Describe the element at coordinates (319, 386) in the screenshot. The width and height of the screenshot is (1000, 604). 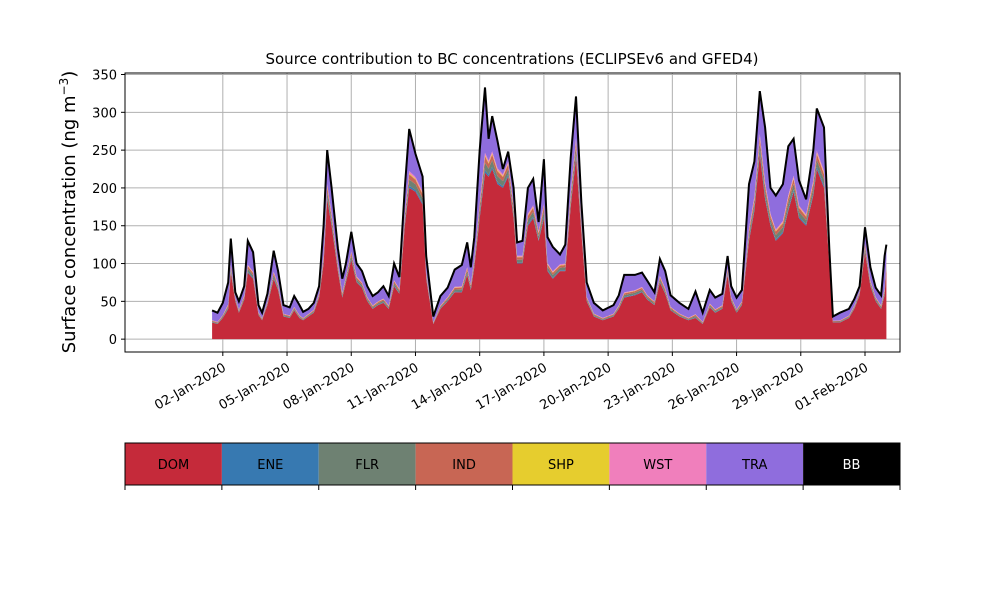
I see `x-tick-label: 08-Jan-2020` at that location.